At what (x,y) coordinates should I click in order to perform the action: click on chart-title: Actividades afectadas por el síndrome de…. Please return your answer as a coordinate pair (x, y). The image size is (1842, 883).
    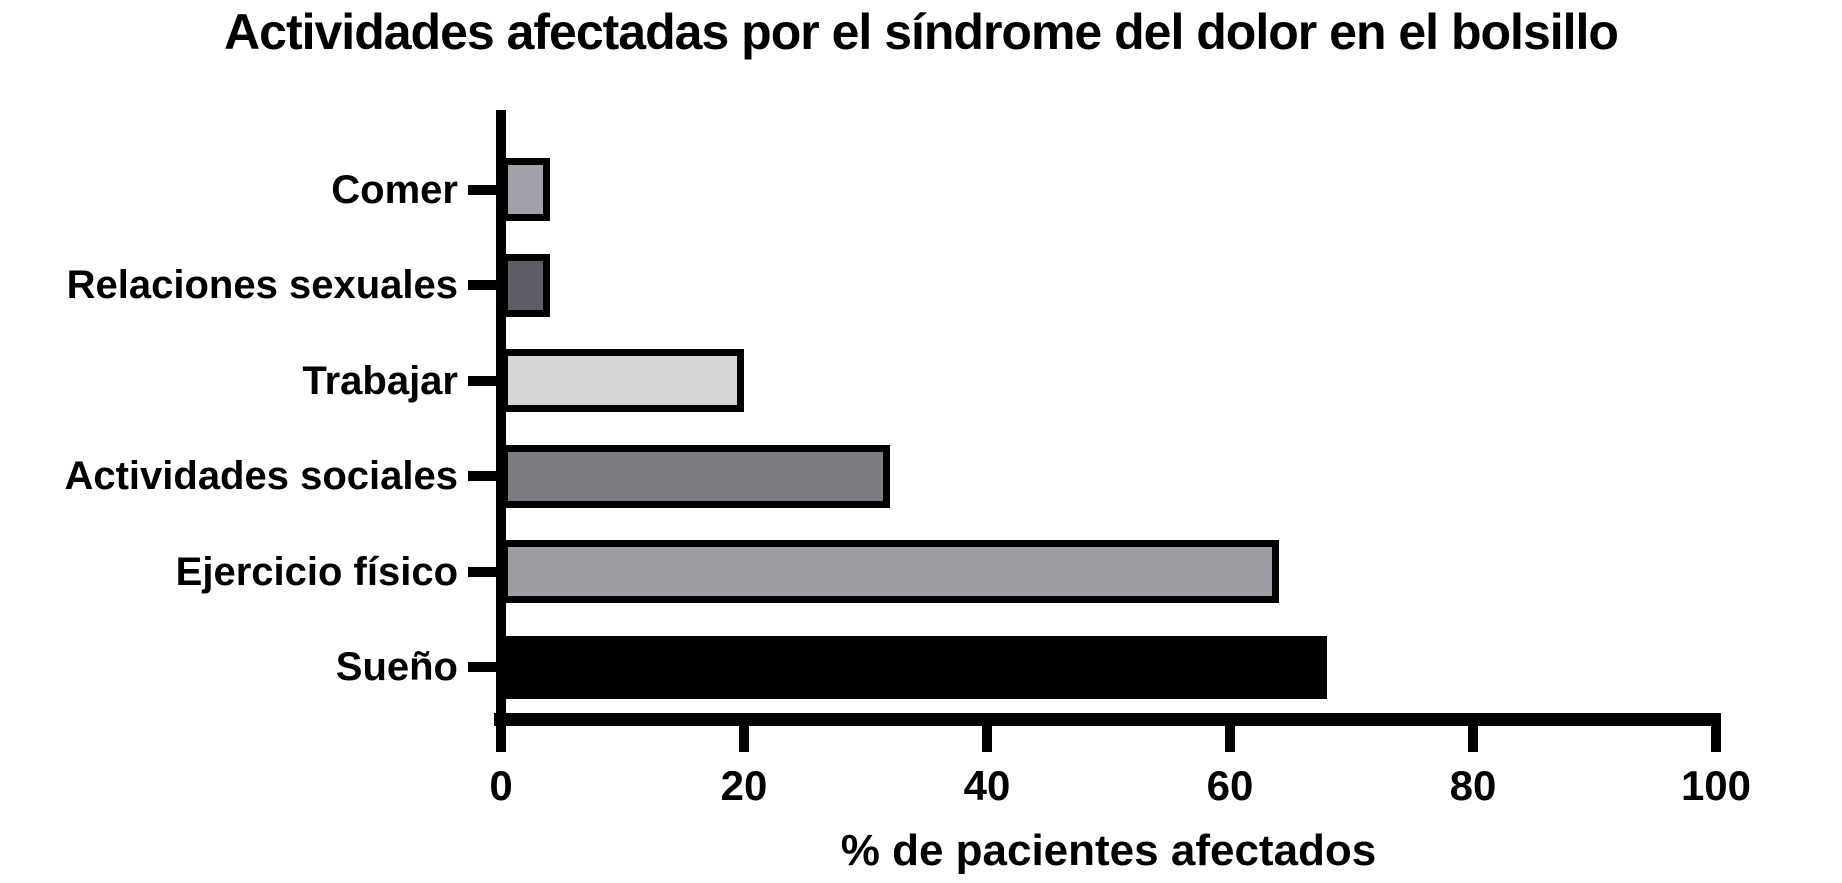
    Looking at the image, I should click on (921, 32).